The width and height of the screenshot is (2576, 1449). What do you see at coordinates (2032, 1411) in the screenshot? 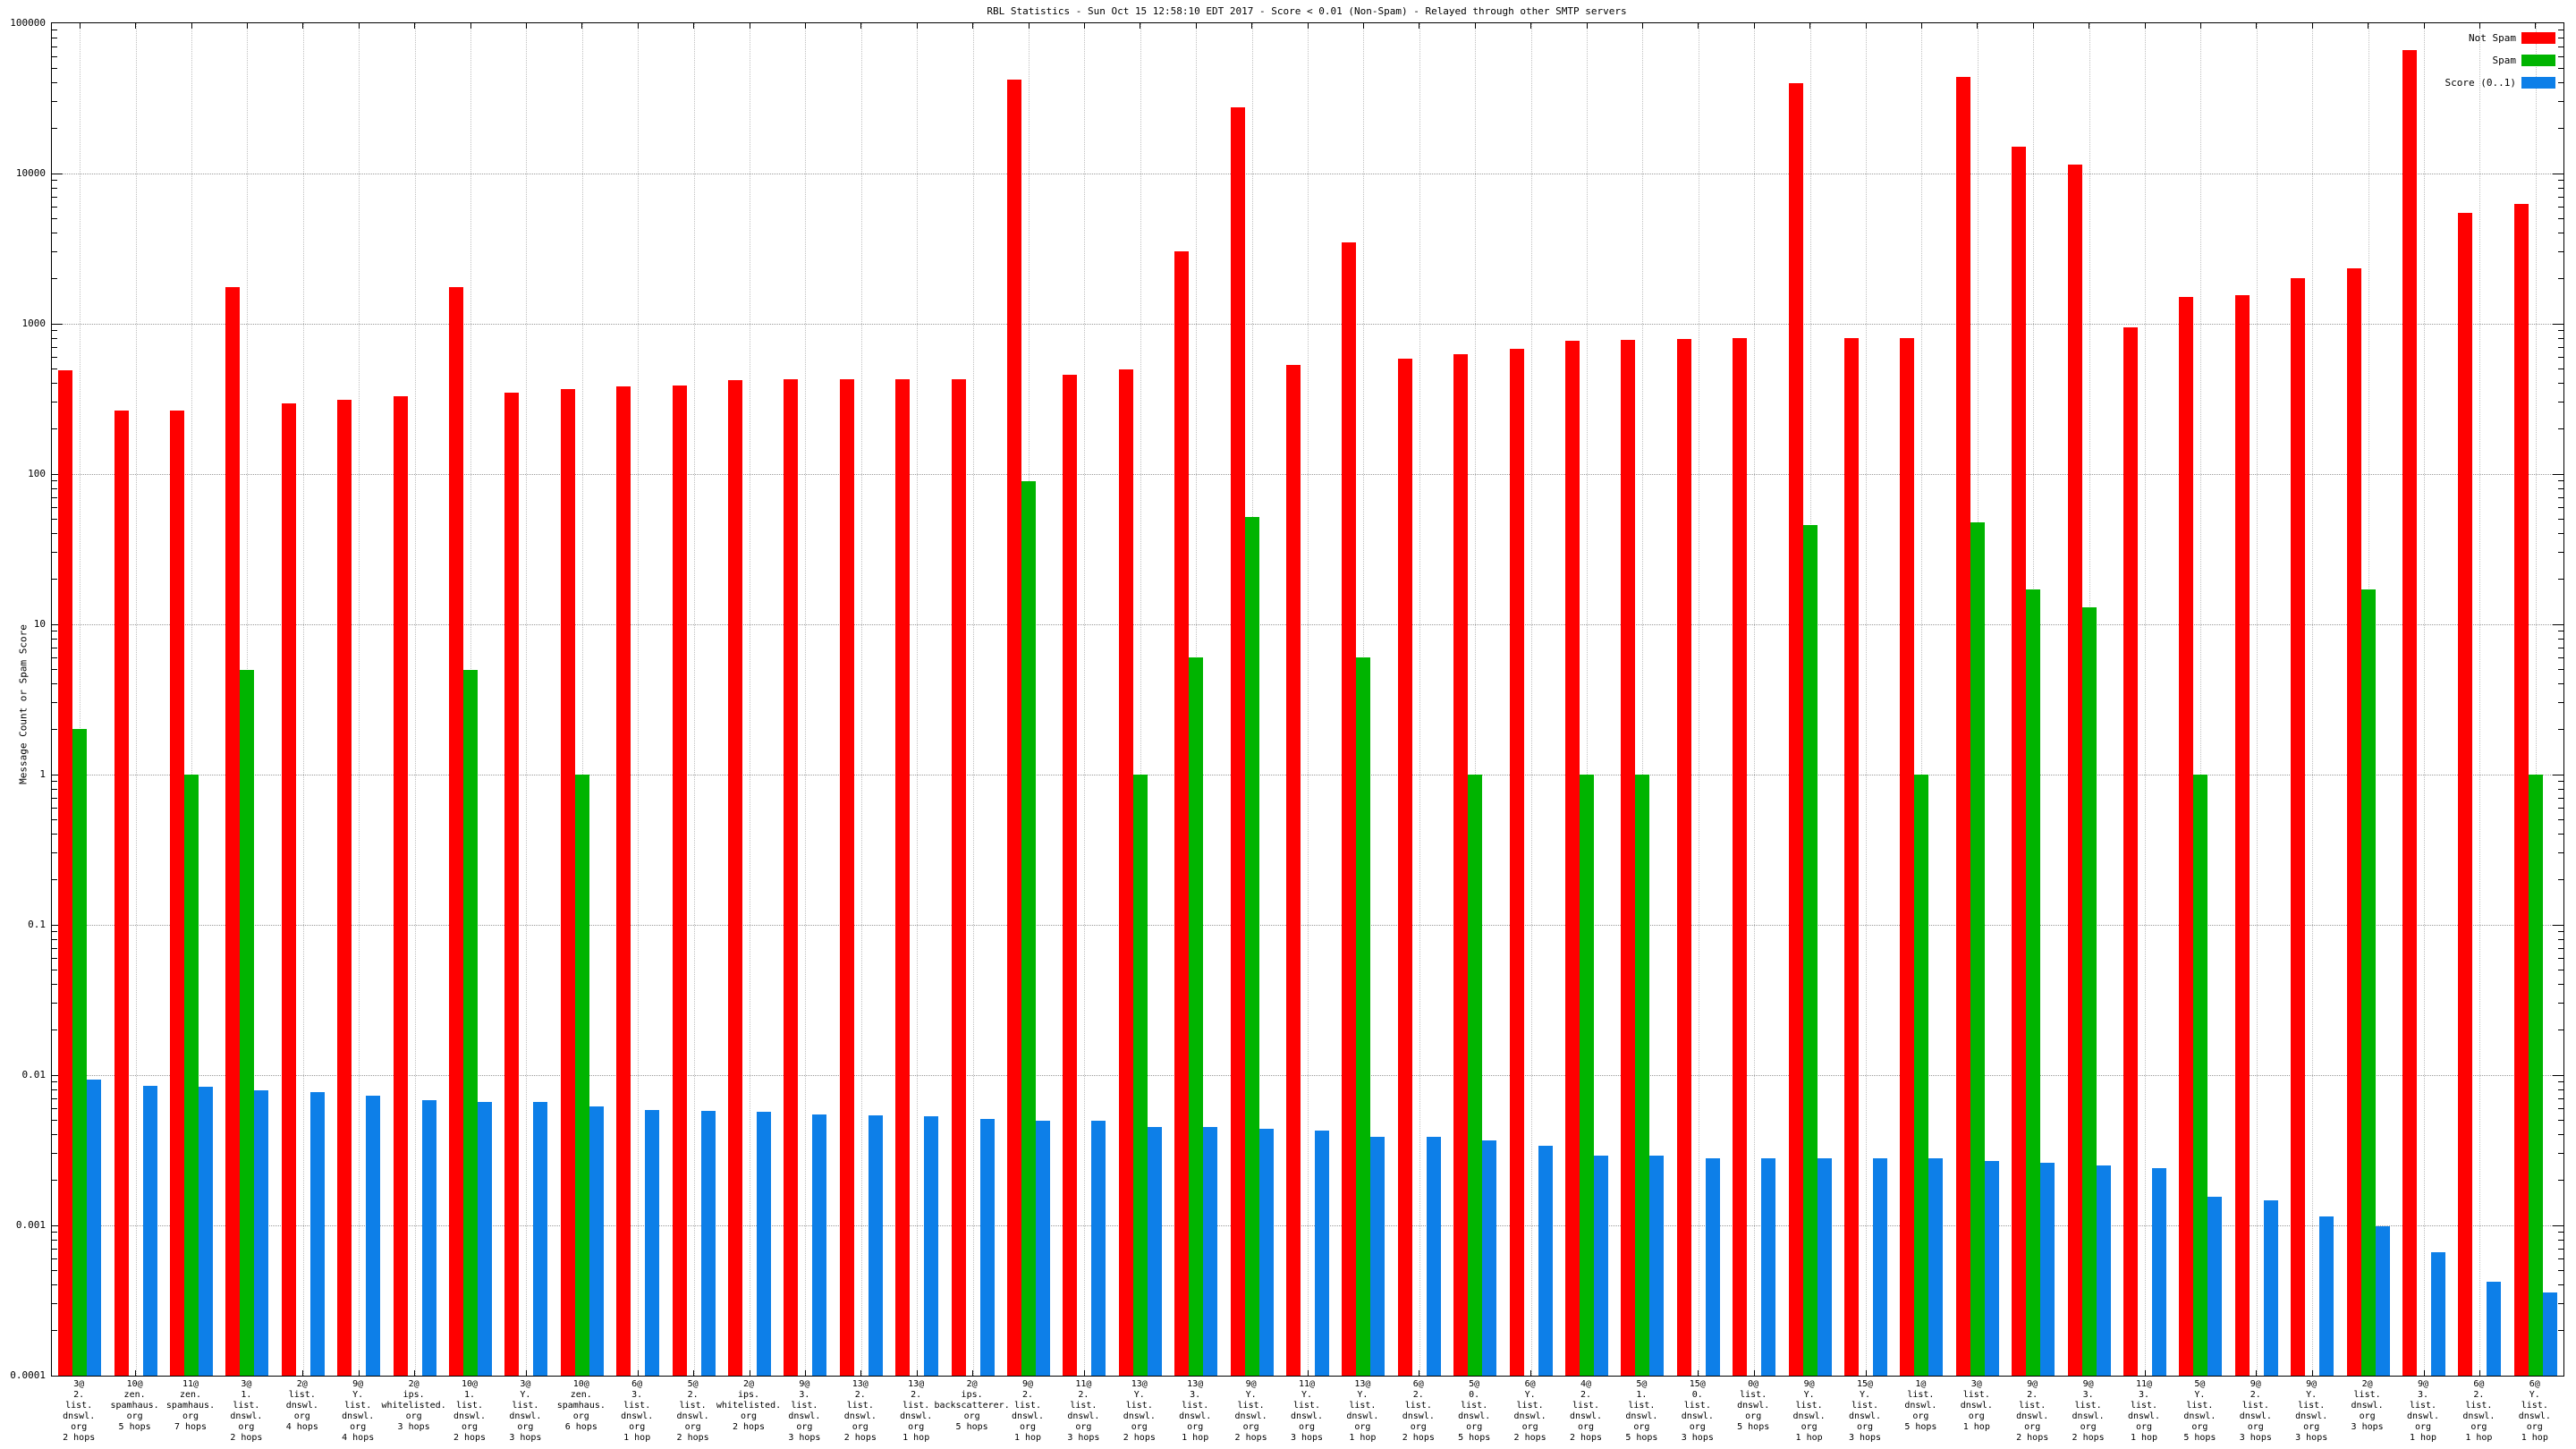
I see `x-tick-label: 9@ 2. list. dnswl. org 2 hops` at bounding box center [2032, 1411].